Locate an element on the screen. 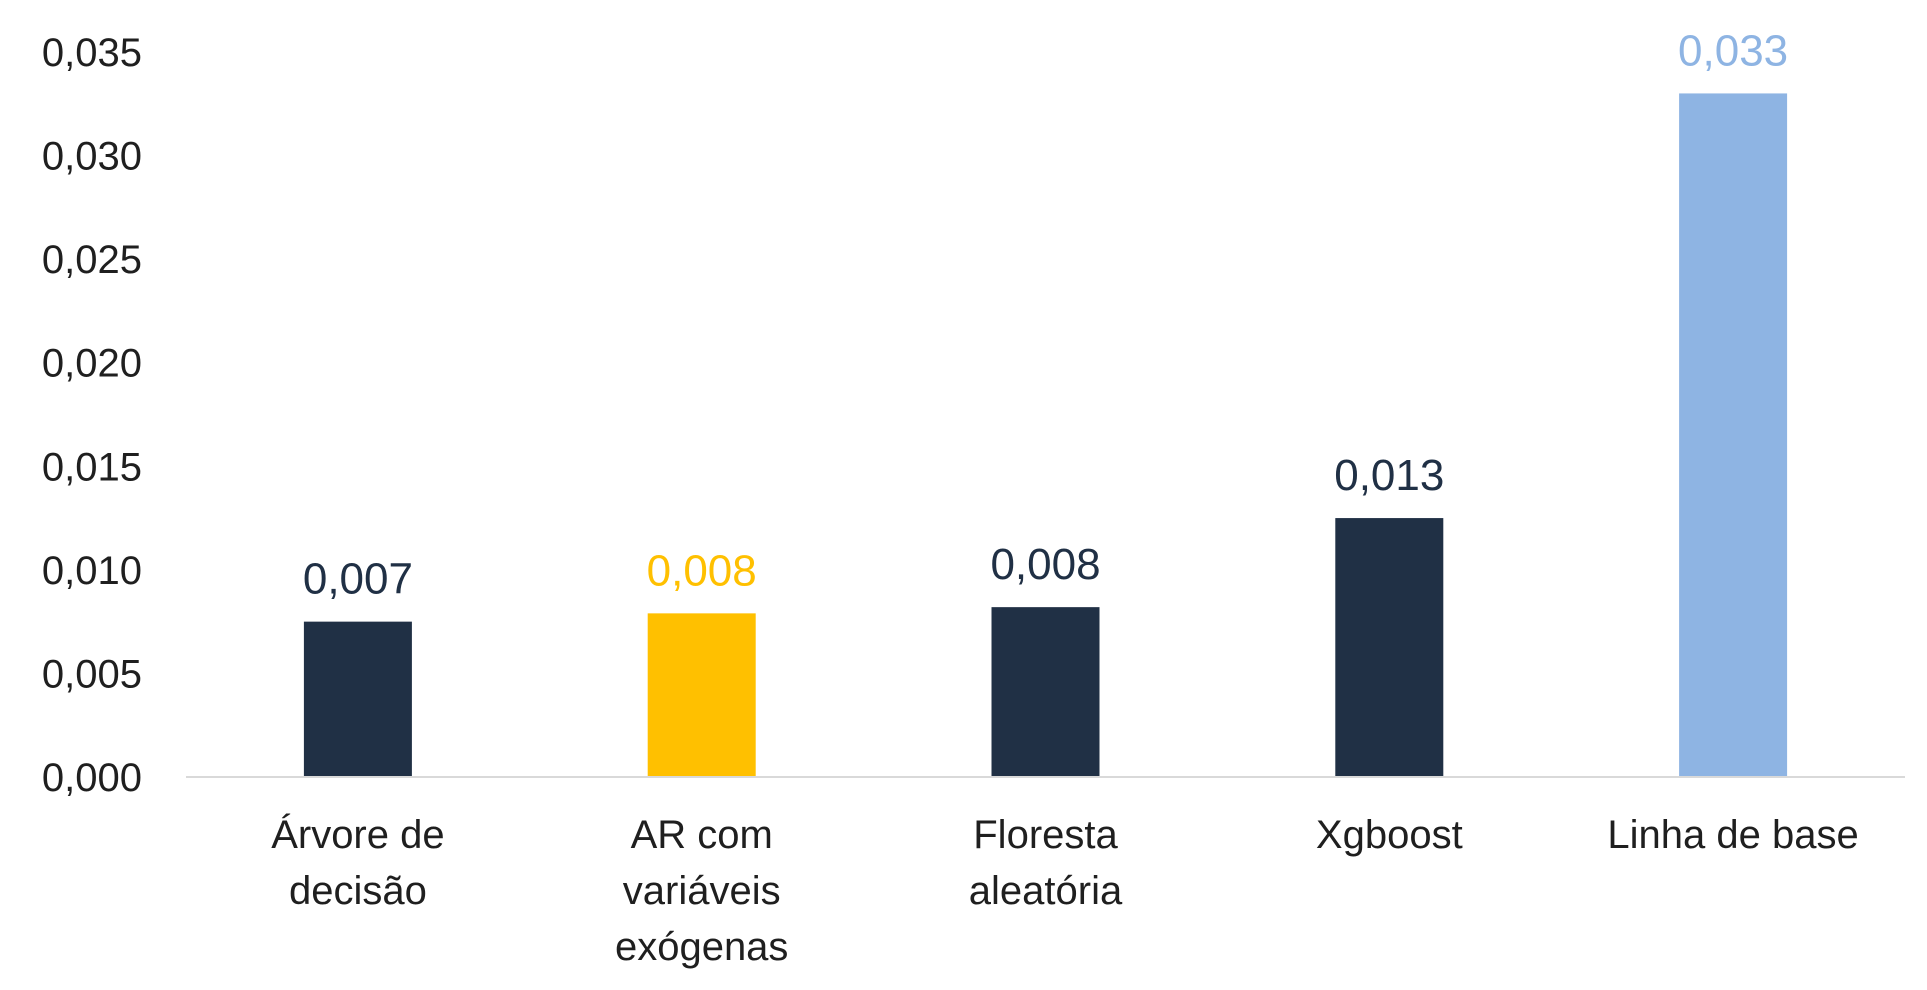 Image resolution: width=1927 pixels, height=990 pixels. category-label: Floresta aleatória is located at coordinates (1046, 863).